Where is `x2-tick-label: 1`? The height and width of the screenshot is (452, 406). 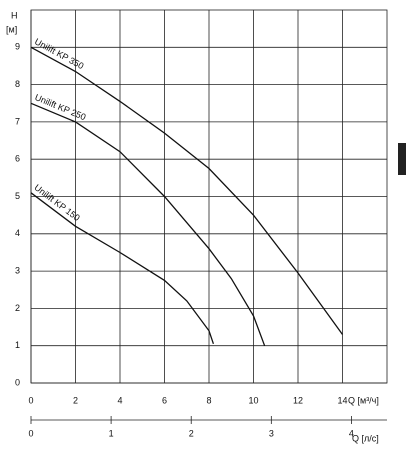 x2-tick-label: 1 is located at coordinates (111, 433).